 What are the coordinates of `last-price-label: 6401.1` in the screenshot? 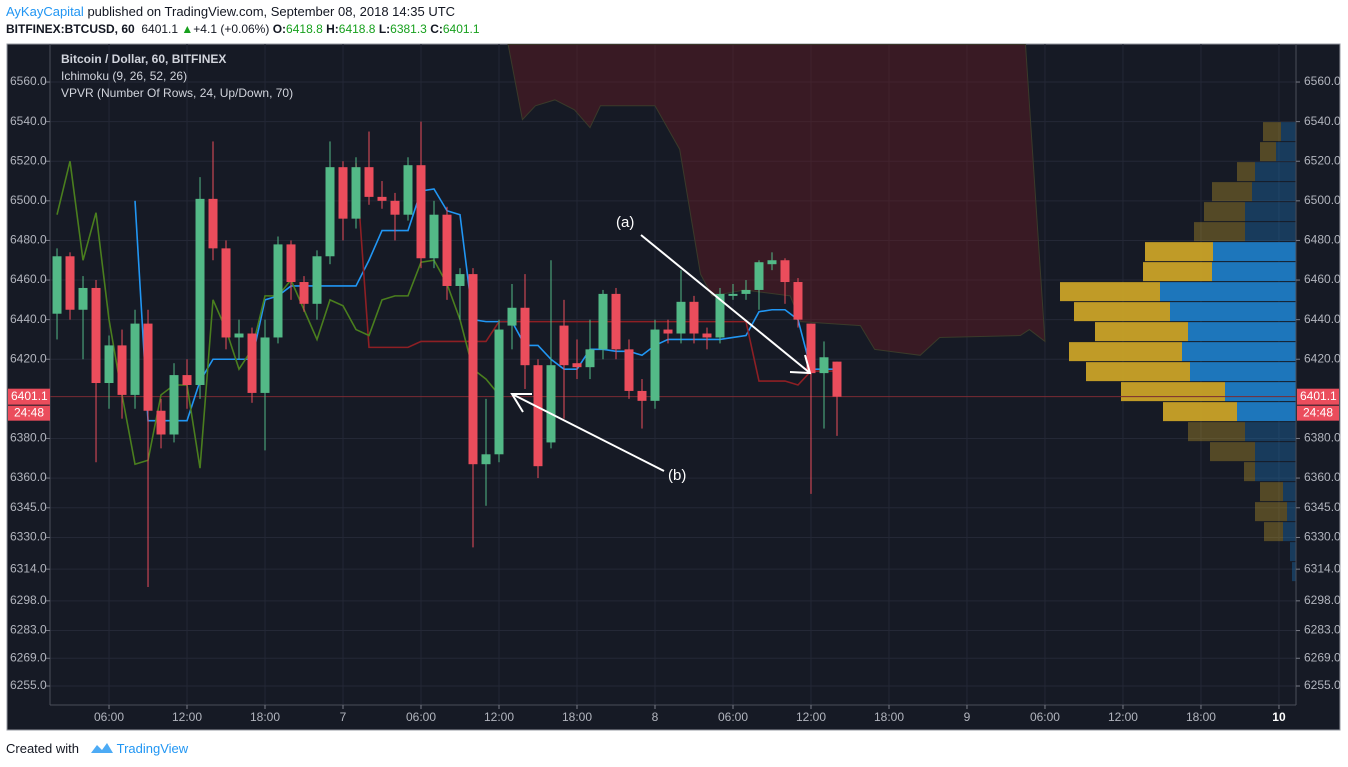 It's located at (29, 396).